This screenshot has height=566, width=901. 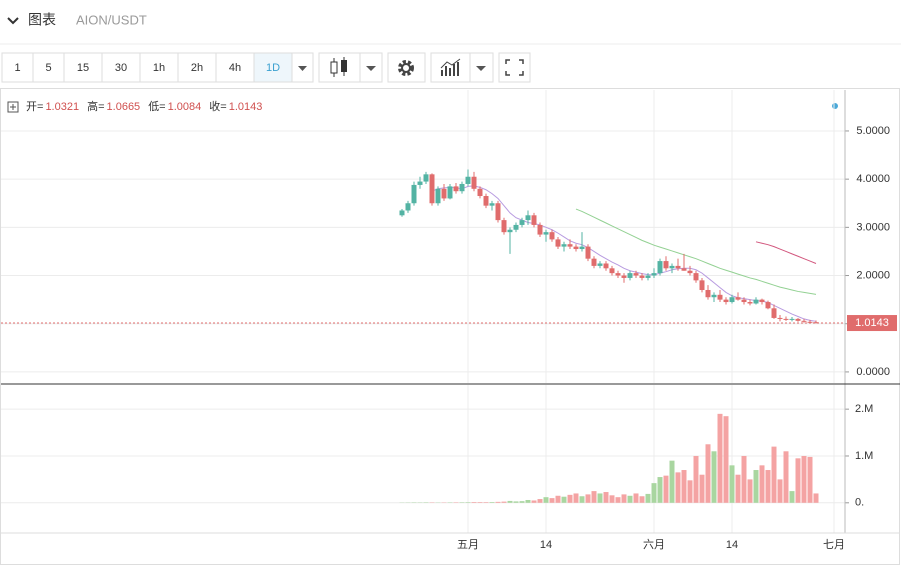 I want to click on x-tick-label: 14, so click(x=546, y=545).